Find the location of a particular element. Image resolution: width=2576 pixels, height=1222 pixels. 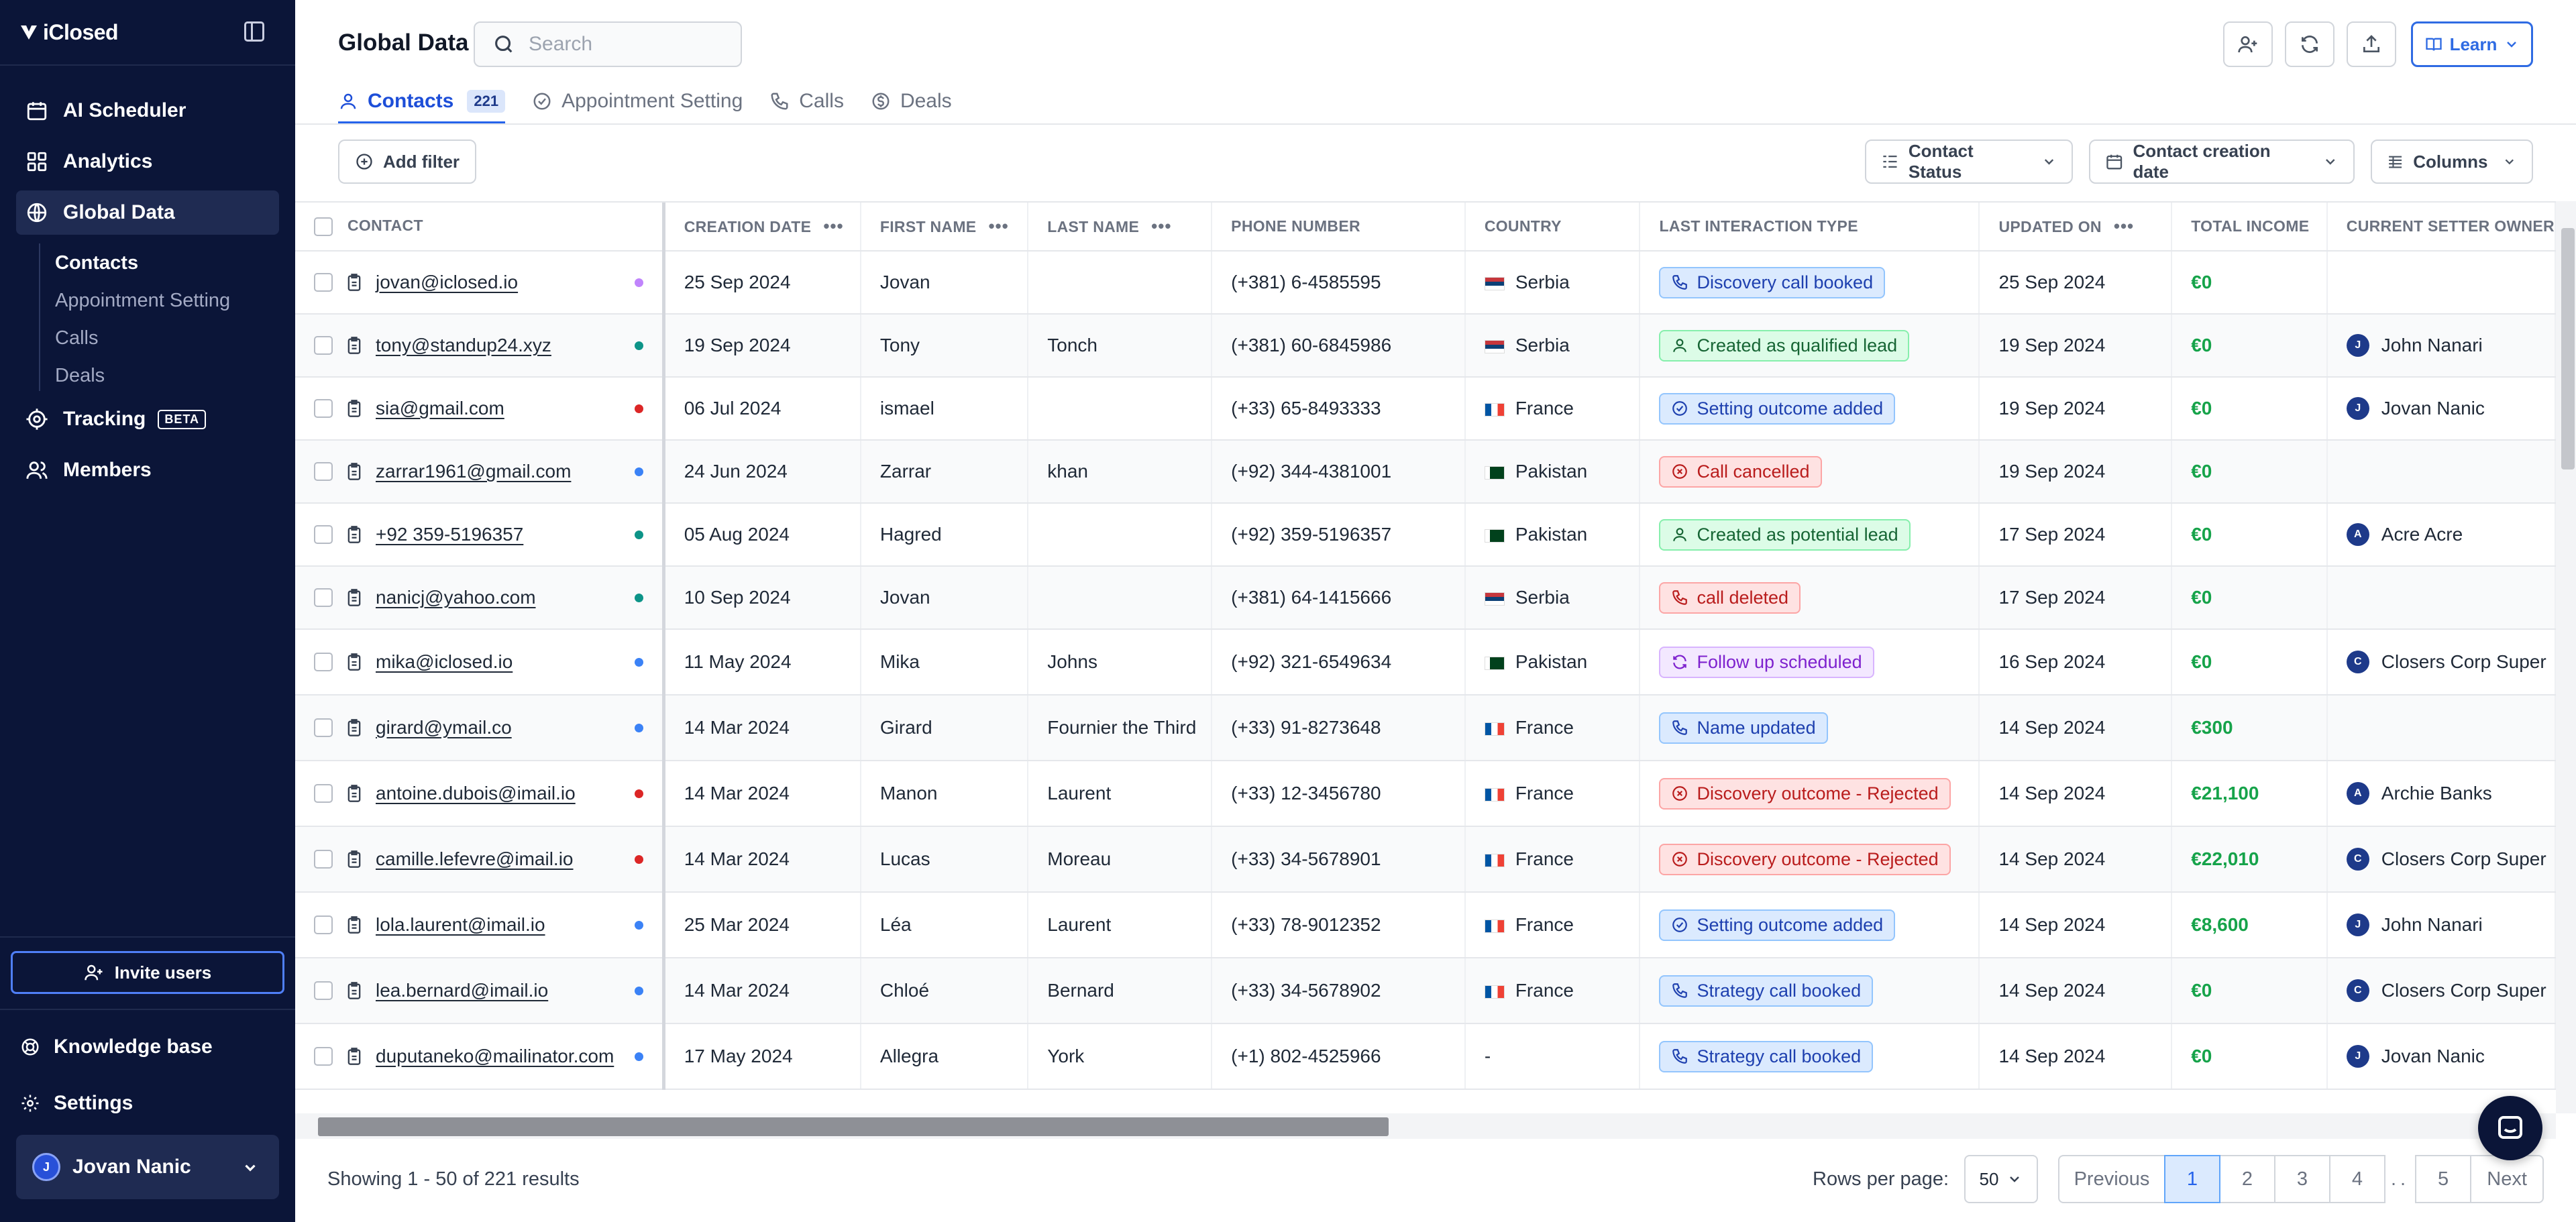

user-menu: J Jovan Nanic is located at coordinates (147, 1167).